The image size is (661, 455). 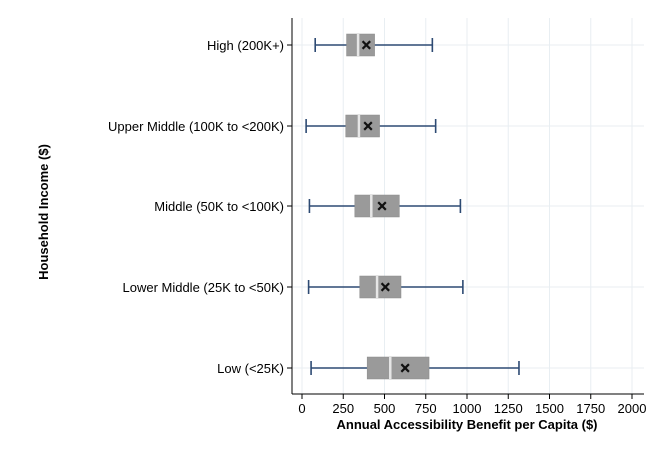 What do you see at coordinates (426, 408) in the screenshot?
I see `x-tick-label-3: 750` at bounding box center [426, 408].